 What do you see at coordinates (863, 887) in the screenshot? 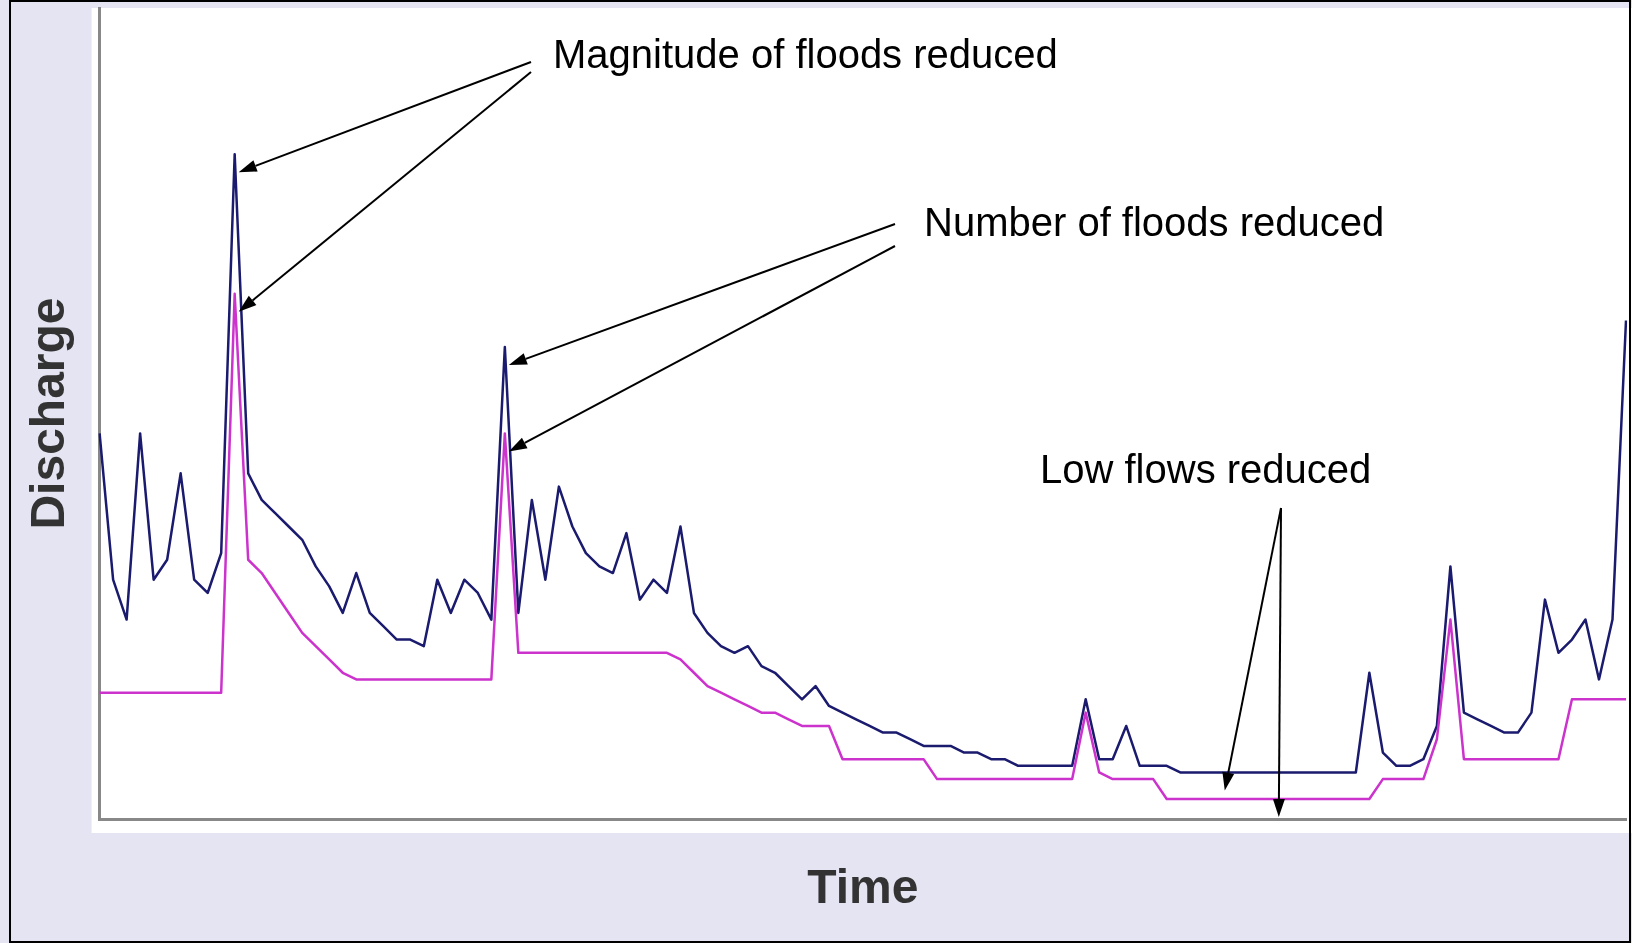
I see `x-axis-title: Time` at bounding box center [863, 887].